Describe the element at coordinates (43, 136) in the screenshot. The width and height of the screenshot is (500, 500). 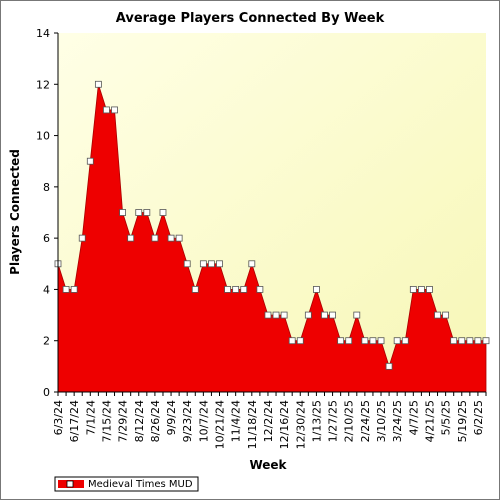
I see `y-tick-label: 10` at that location.